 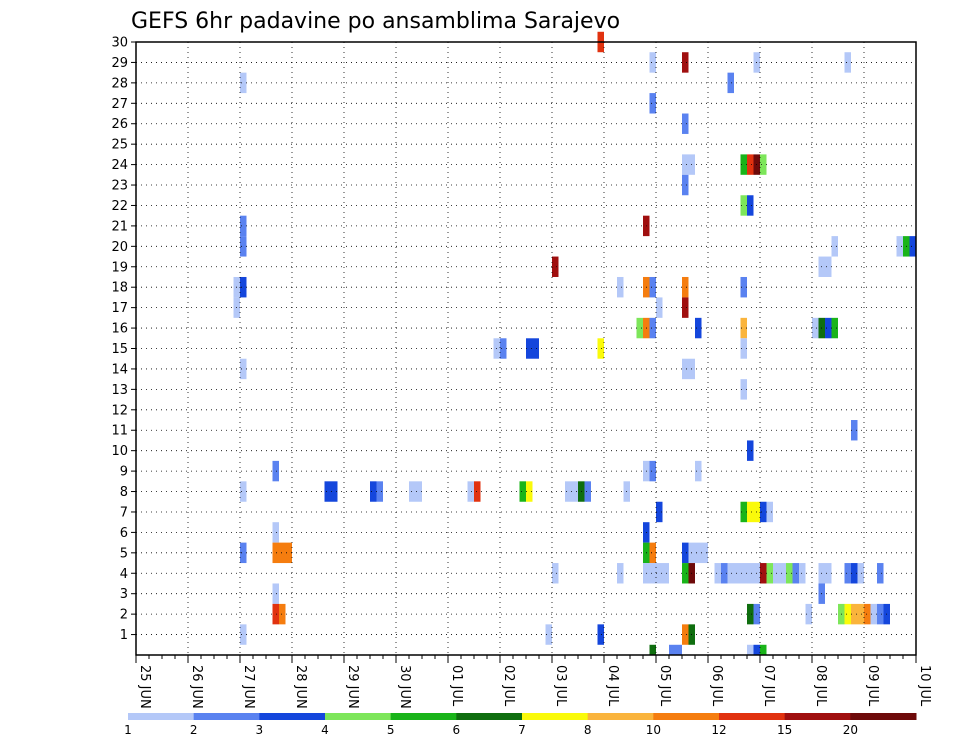 I want to click on y-tick-label: 22, so click(x=119, y=206).